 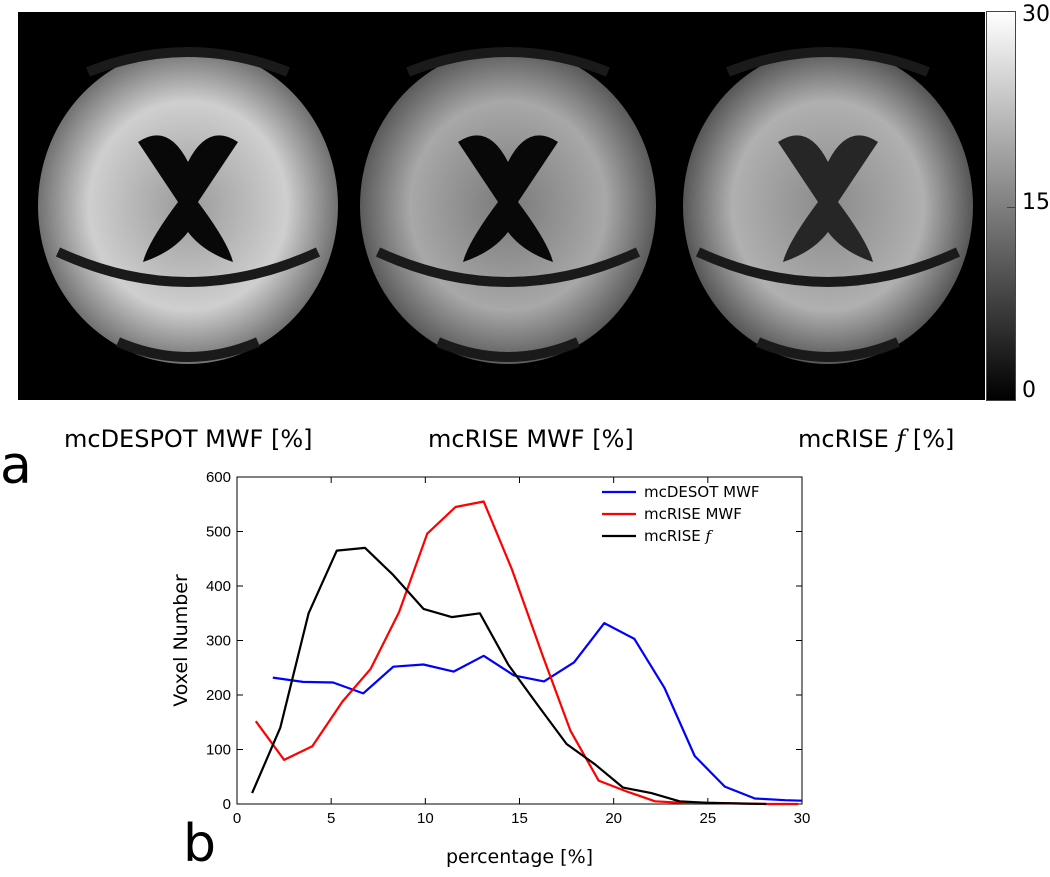 I want to click on caption-text: mcRISE MWF [%], so click(x=531, y=439).